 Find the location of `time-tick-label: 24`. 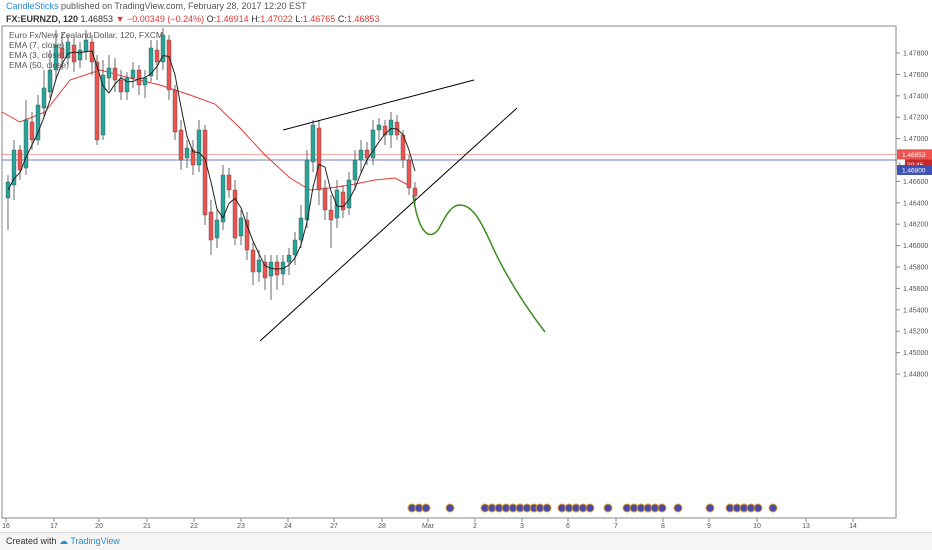

time-tick-label: 24 is located at coordinates (288, 526).